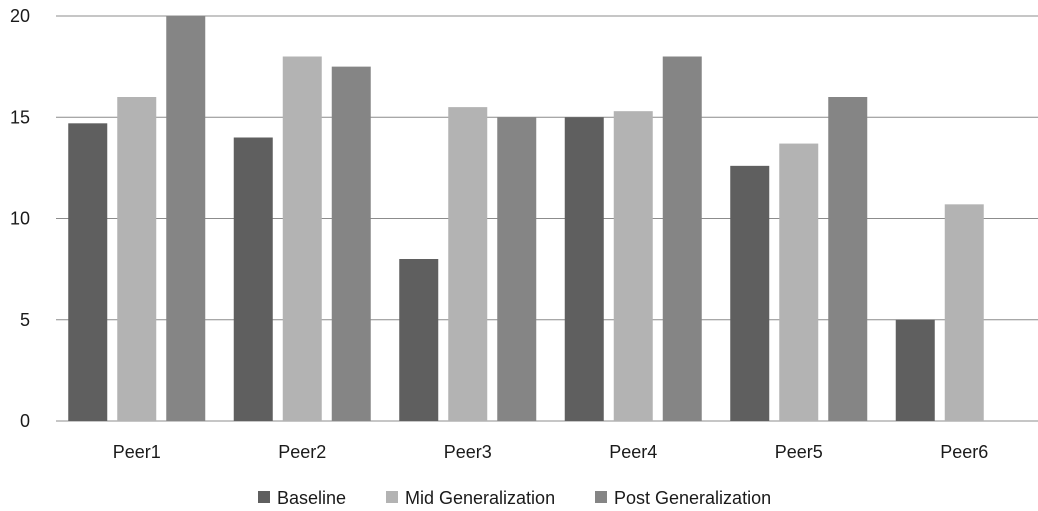 The height and width of the screenshot is (511, 1038). Describe the element at coordinates (799, 452) in the screenshot. I see `x-tick-label-peer5: Peer5` at that location.